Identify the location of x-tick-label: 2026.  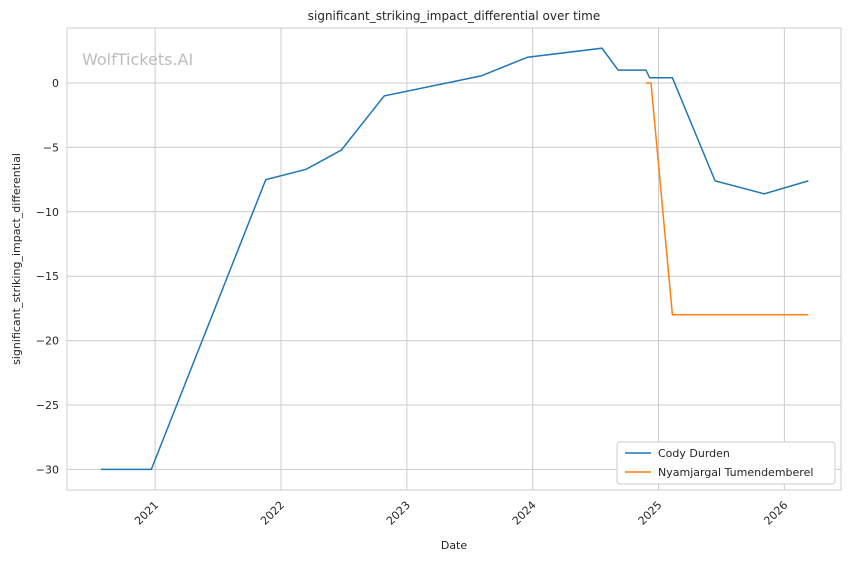
(775, 513).